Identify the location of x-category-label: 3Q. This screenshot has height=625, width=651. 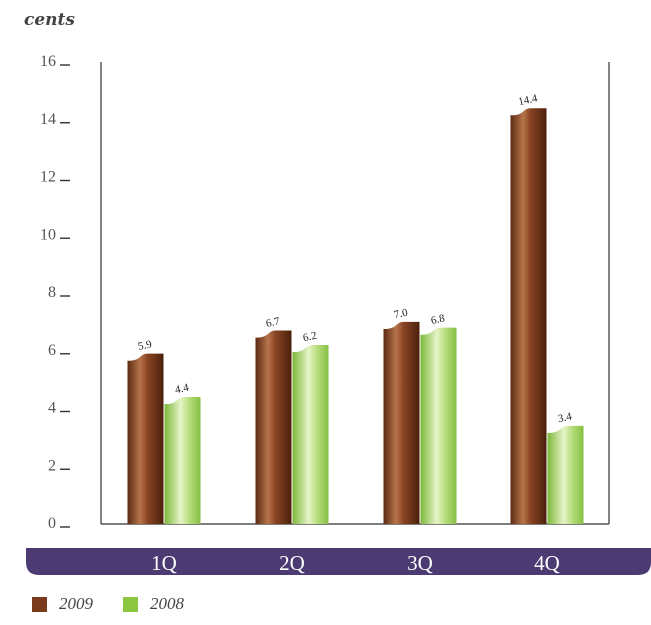
(420, 563).